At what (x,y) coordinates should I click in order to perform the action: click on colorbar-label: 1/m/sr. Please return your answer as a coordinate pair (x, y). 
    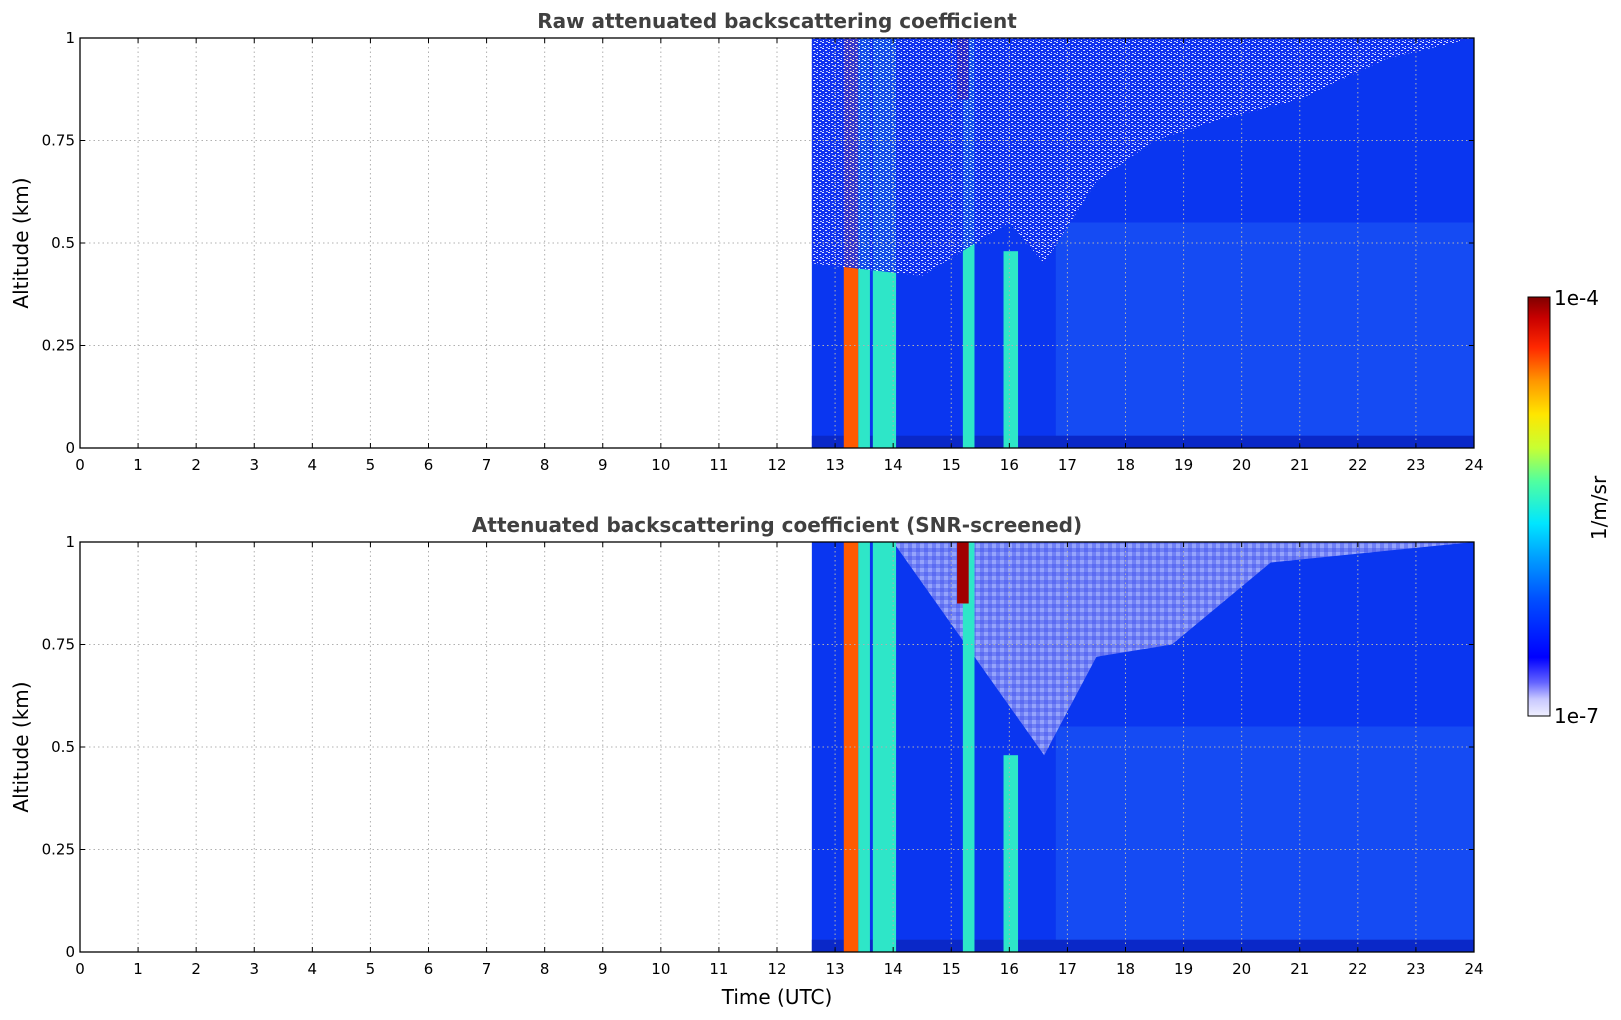
    Looking at the image, I should click on (1599, 507).